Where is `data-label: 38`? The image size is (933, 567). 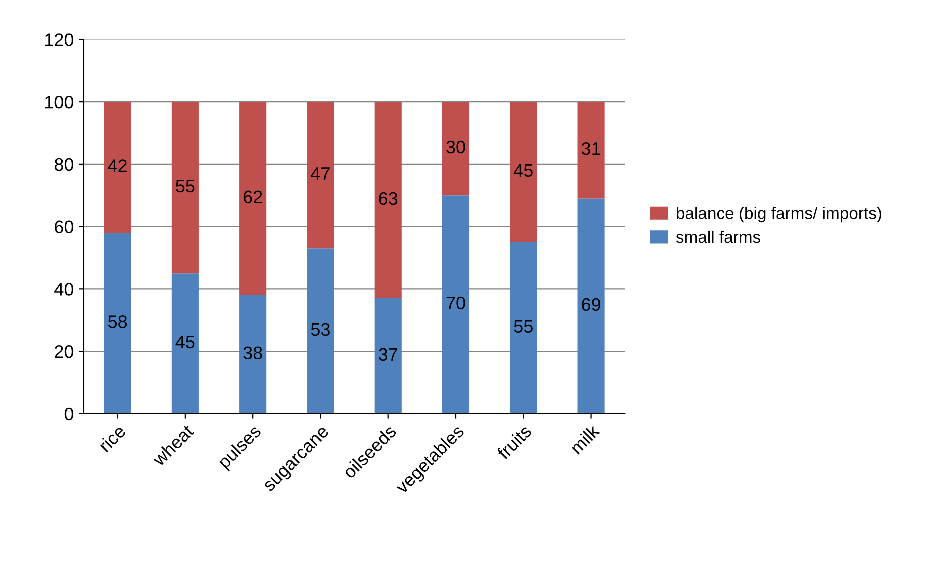 data-label: 38 is located at coordinates (253, 353).